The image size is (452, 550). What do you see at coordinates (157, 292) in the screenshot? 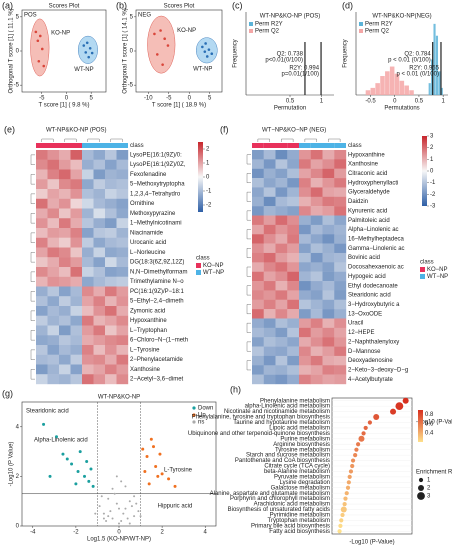
I see `row-label: PC(16:1(9Z)/P−18:1` at bounding box center [157, 292].